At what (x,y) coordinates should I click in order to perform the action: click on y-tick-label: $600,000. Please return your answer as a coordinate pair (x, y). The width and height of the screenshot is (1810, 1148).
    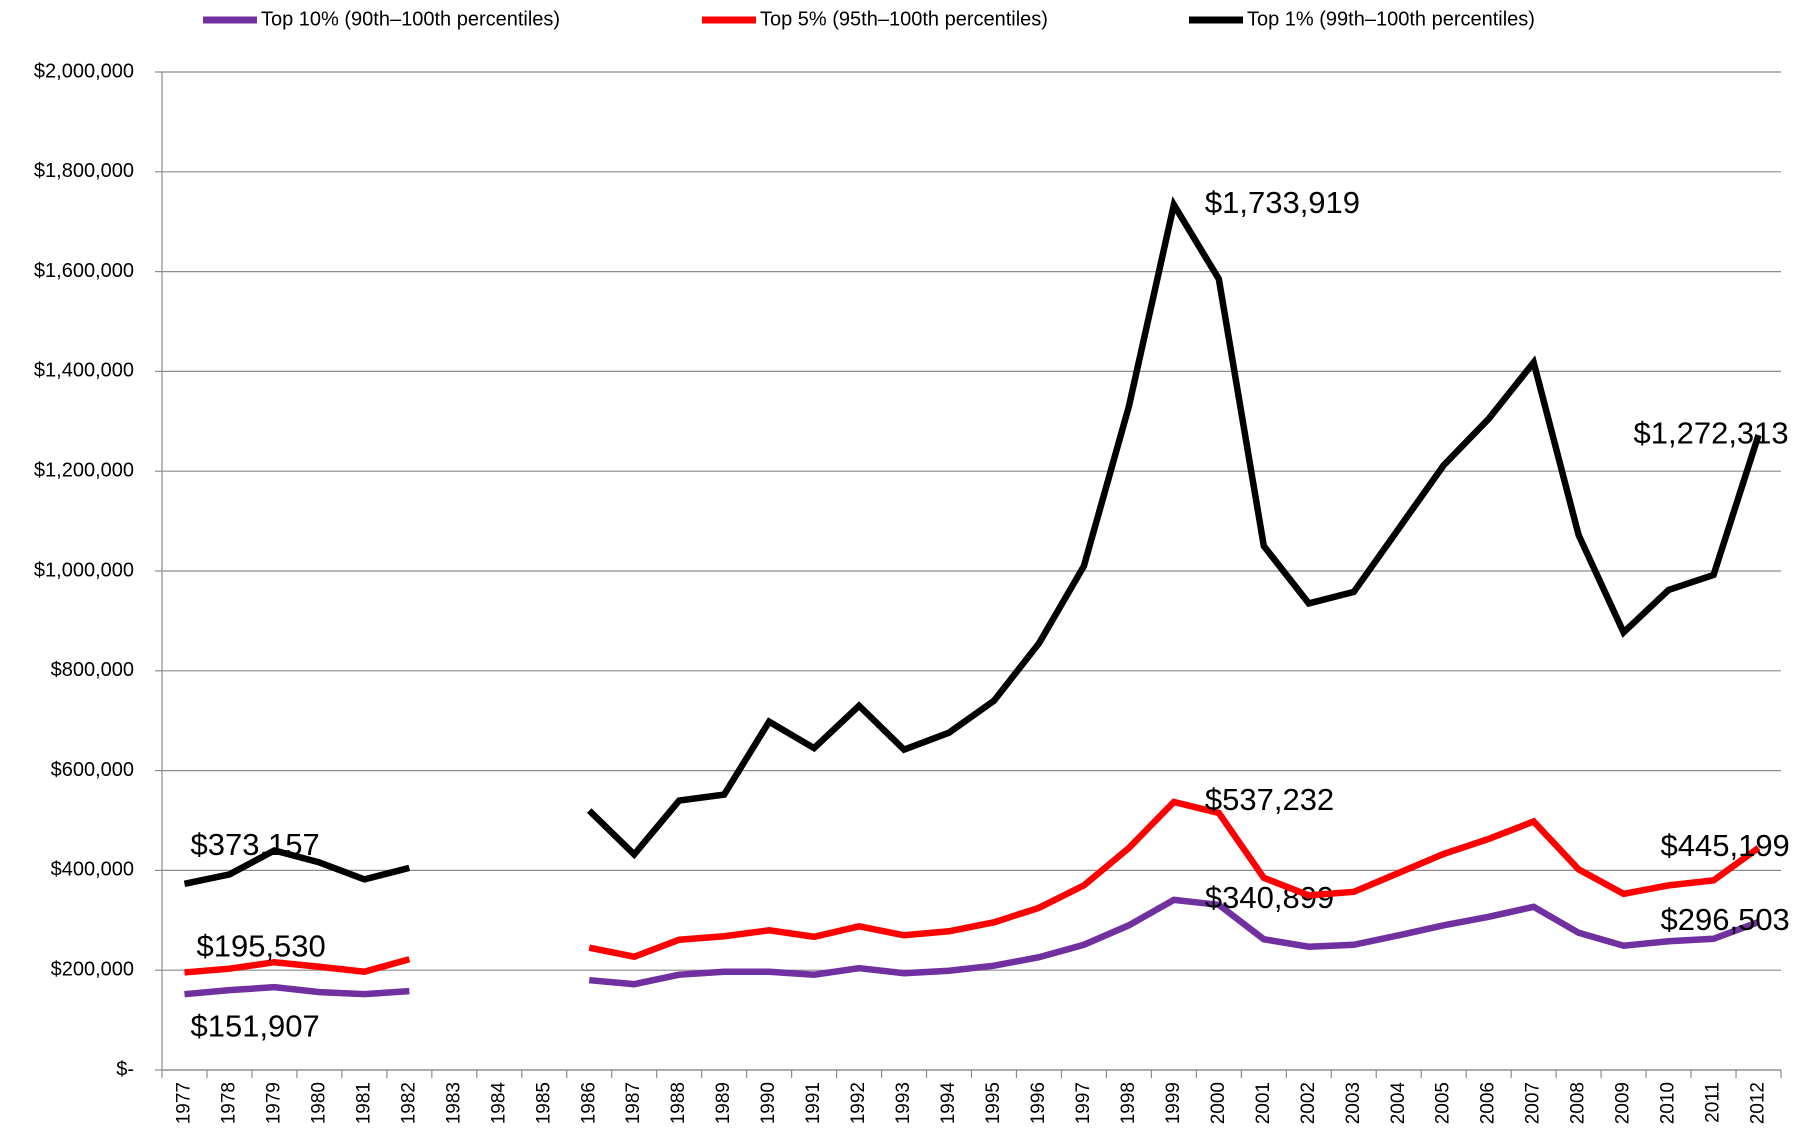
    Looking at the image, I should click on (92, 770).